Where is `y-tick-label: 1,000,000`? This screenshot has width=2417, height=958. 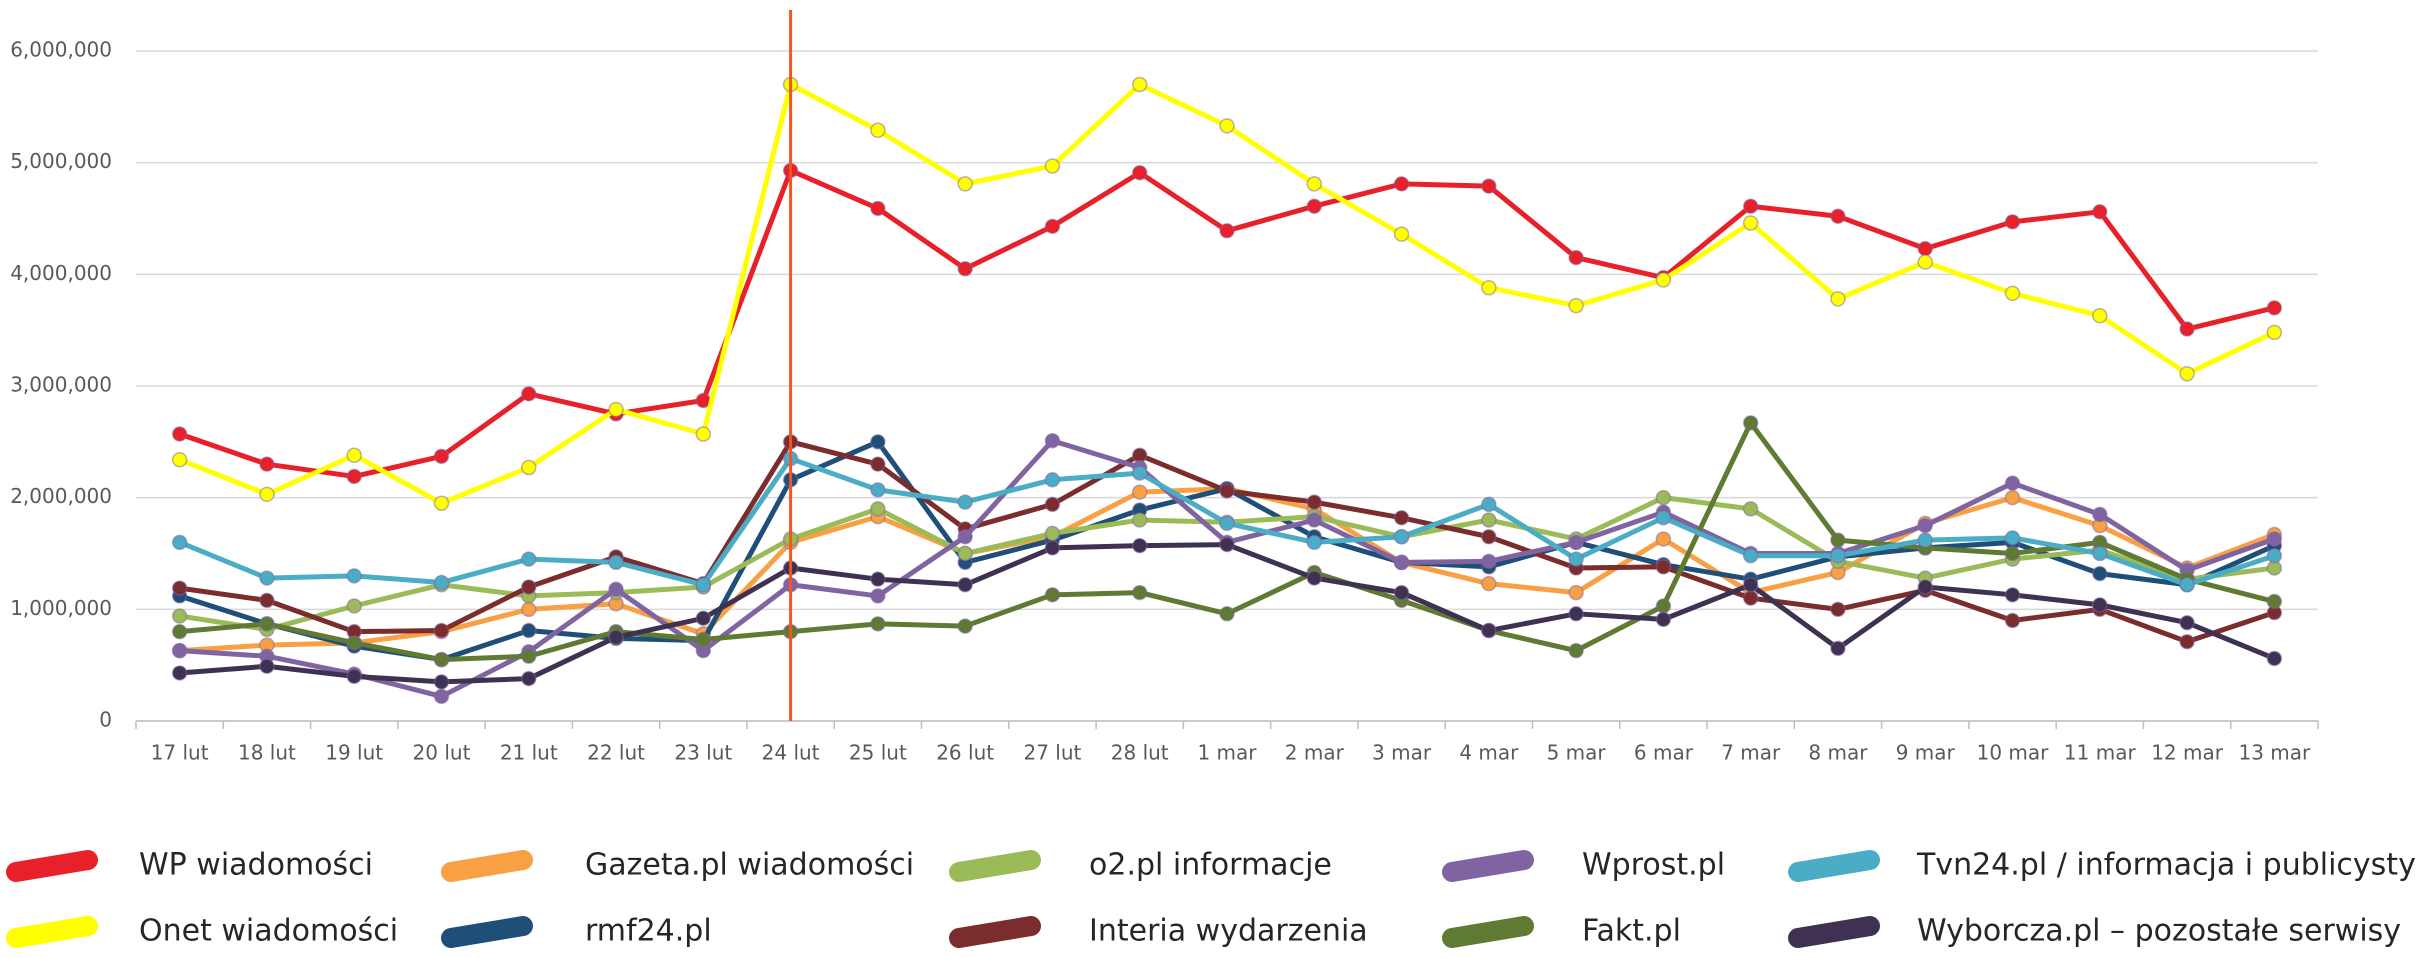 y-tick-label: 1,000,000 is located at coordinates (61, 608).